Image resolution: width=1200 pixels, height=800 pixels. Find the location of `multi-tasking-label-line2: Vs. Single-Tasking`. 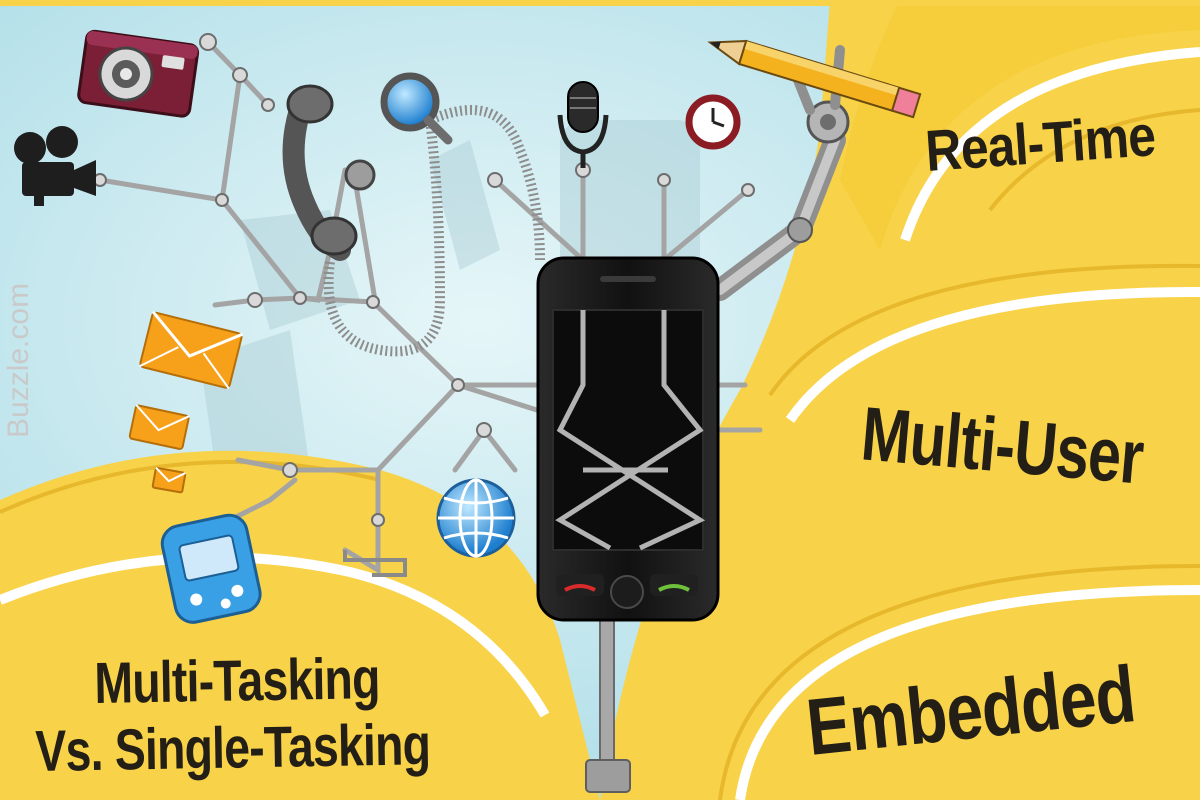

multi-tasking-label-line2: Vs. Single-Tasking is located at coordinates (232, 748).